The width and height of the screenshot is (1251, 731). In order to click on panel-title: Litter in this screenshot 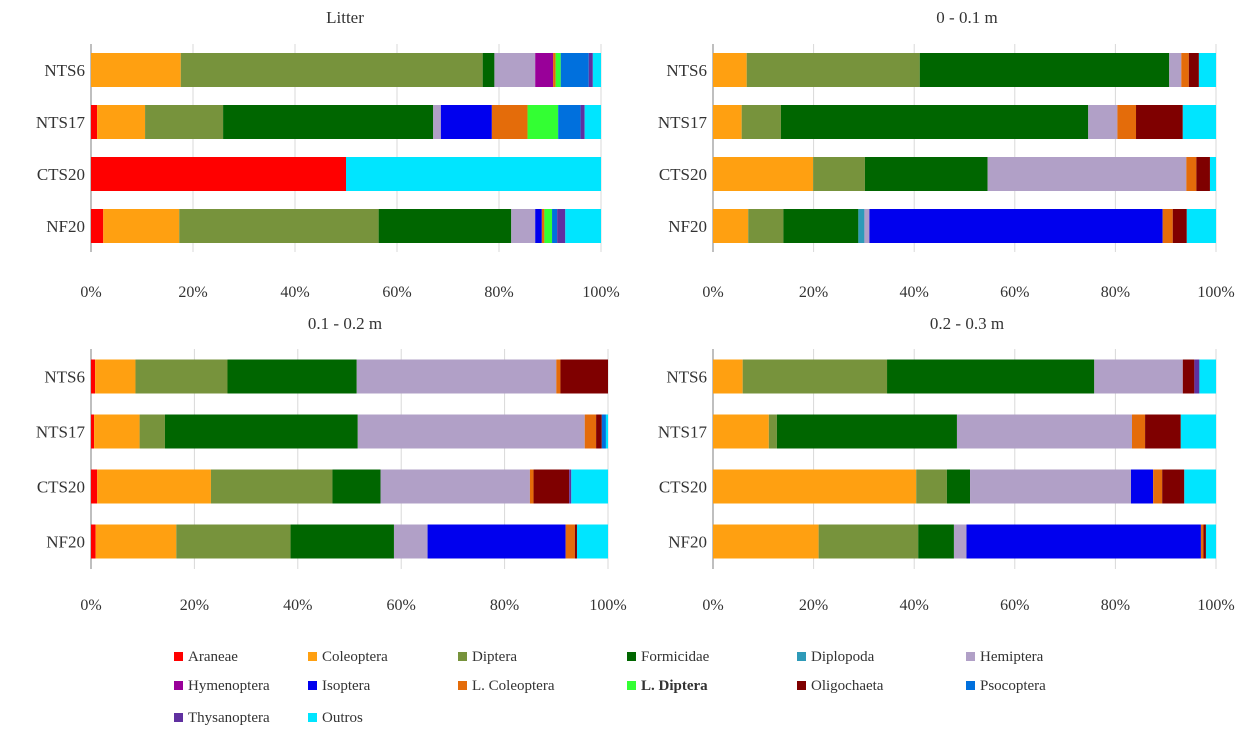, I will do `click(345, 17)`.